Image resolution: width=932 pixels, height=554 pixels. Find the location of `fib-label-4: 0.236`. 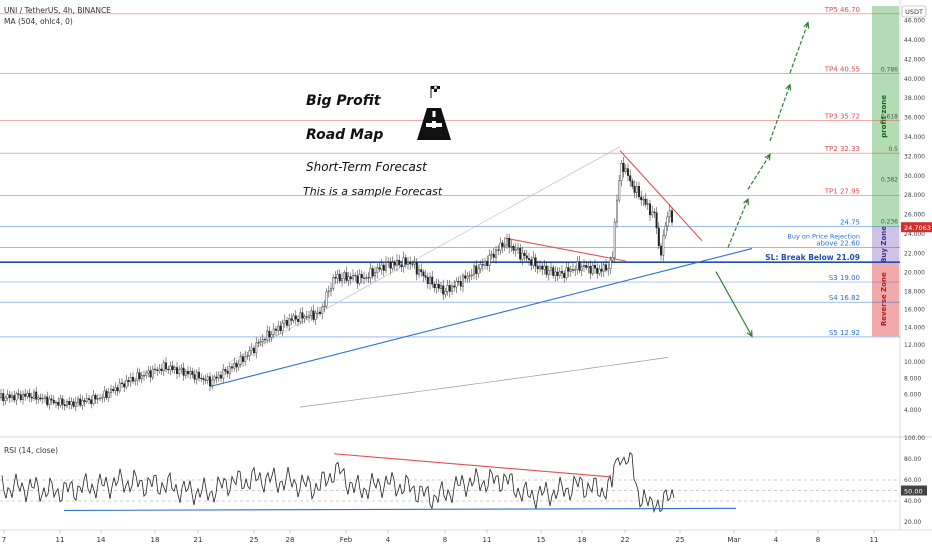

fib-label-4: 0.236 is located at coordinates (889, 221).